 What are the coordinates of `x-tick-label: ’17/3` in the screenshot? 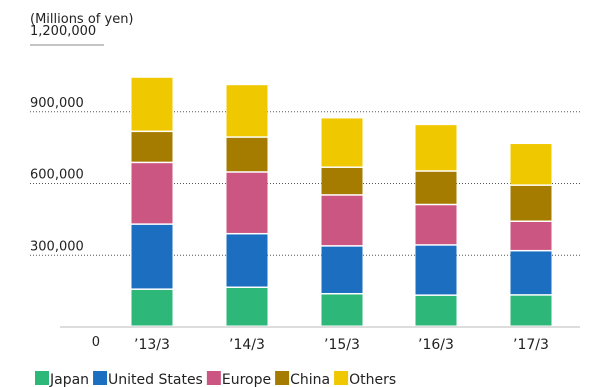 It's located at (531, 345).